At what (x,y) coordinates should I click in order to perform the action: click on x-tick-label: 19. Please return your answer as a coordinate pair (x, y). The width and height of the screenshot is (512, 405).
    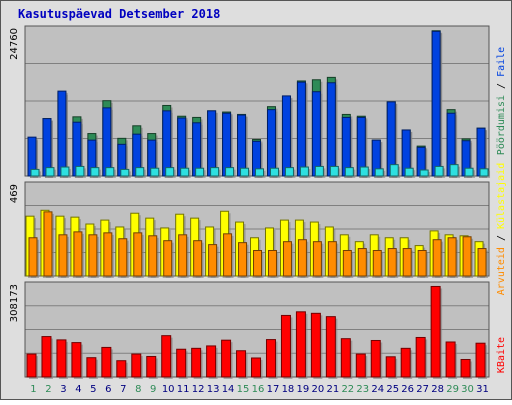
    Looking at the image, I should click on (303, 389).